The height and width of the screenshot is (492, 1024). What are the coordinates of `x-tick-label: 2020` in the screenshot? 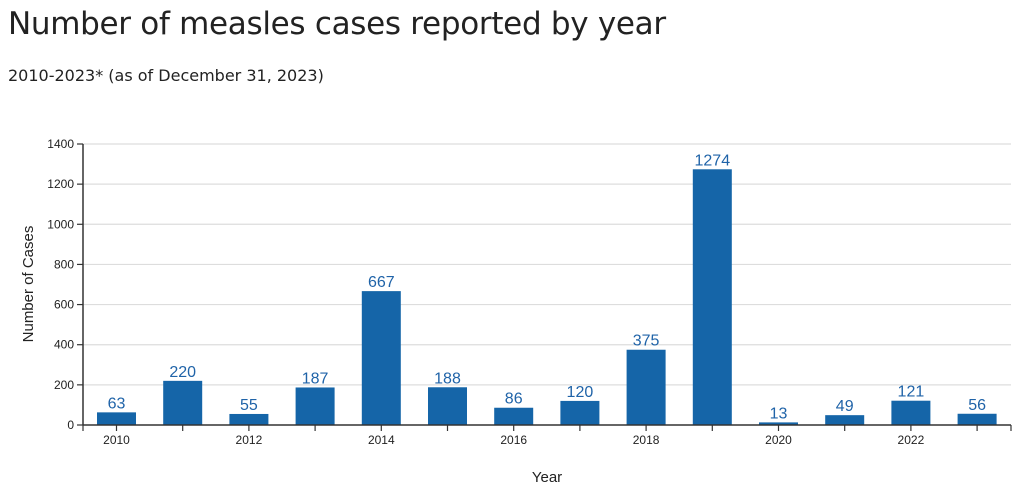 It's located at (778, 440).